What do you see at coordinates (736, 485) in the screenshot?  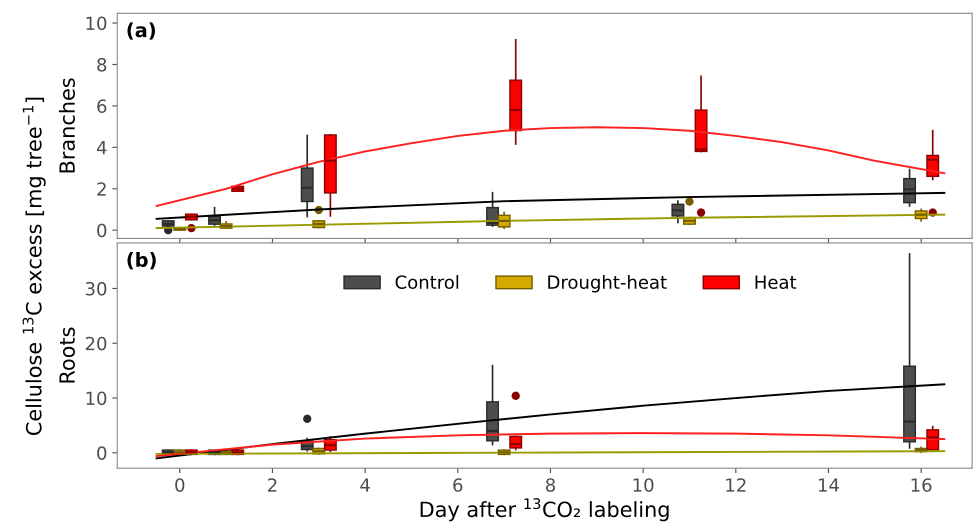 I see `x-tick-label: 12` at bounding box center [736, 485].